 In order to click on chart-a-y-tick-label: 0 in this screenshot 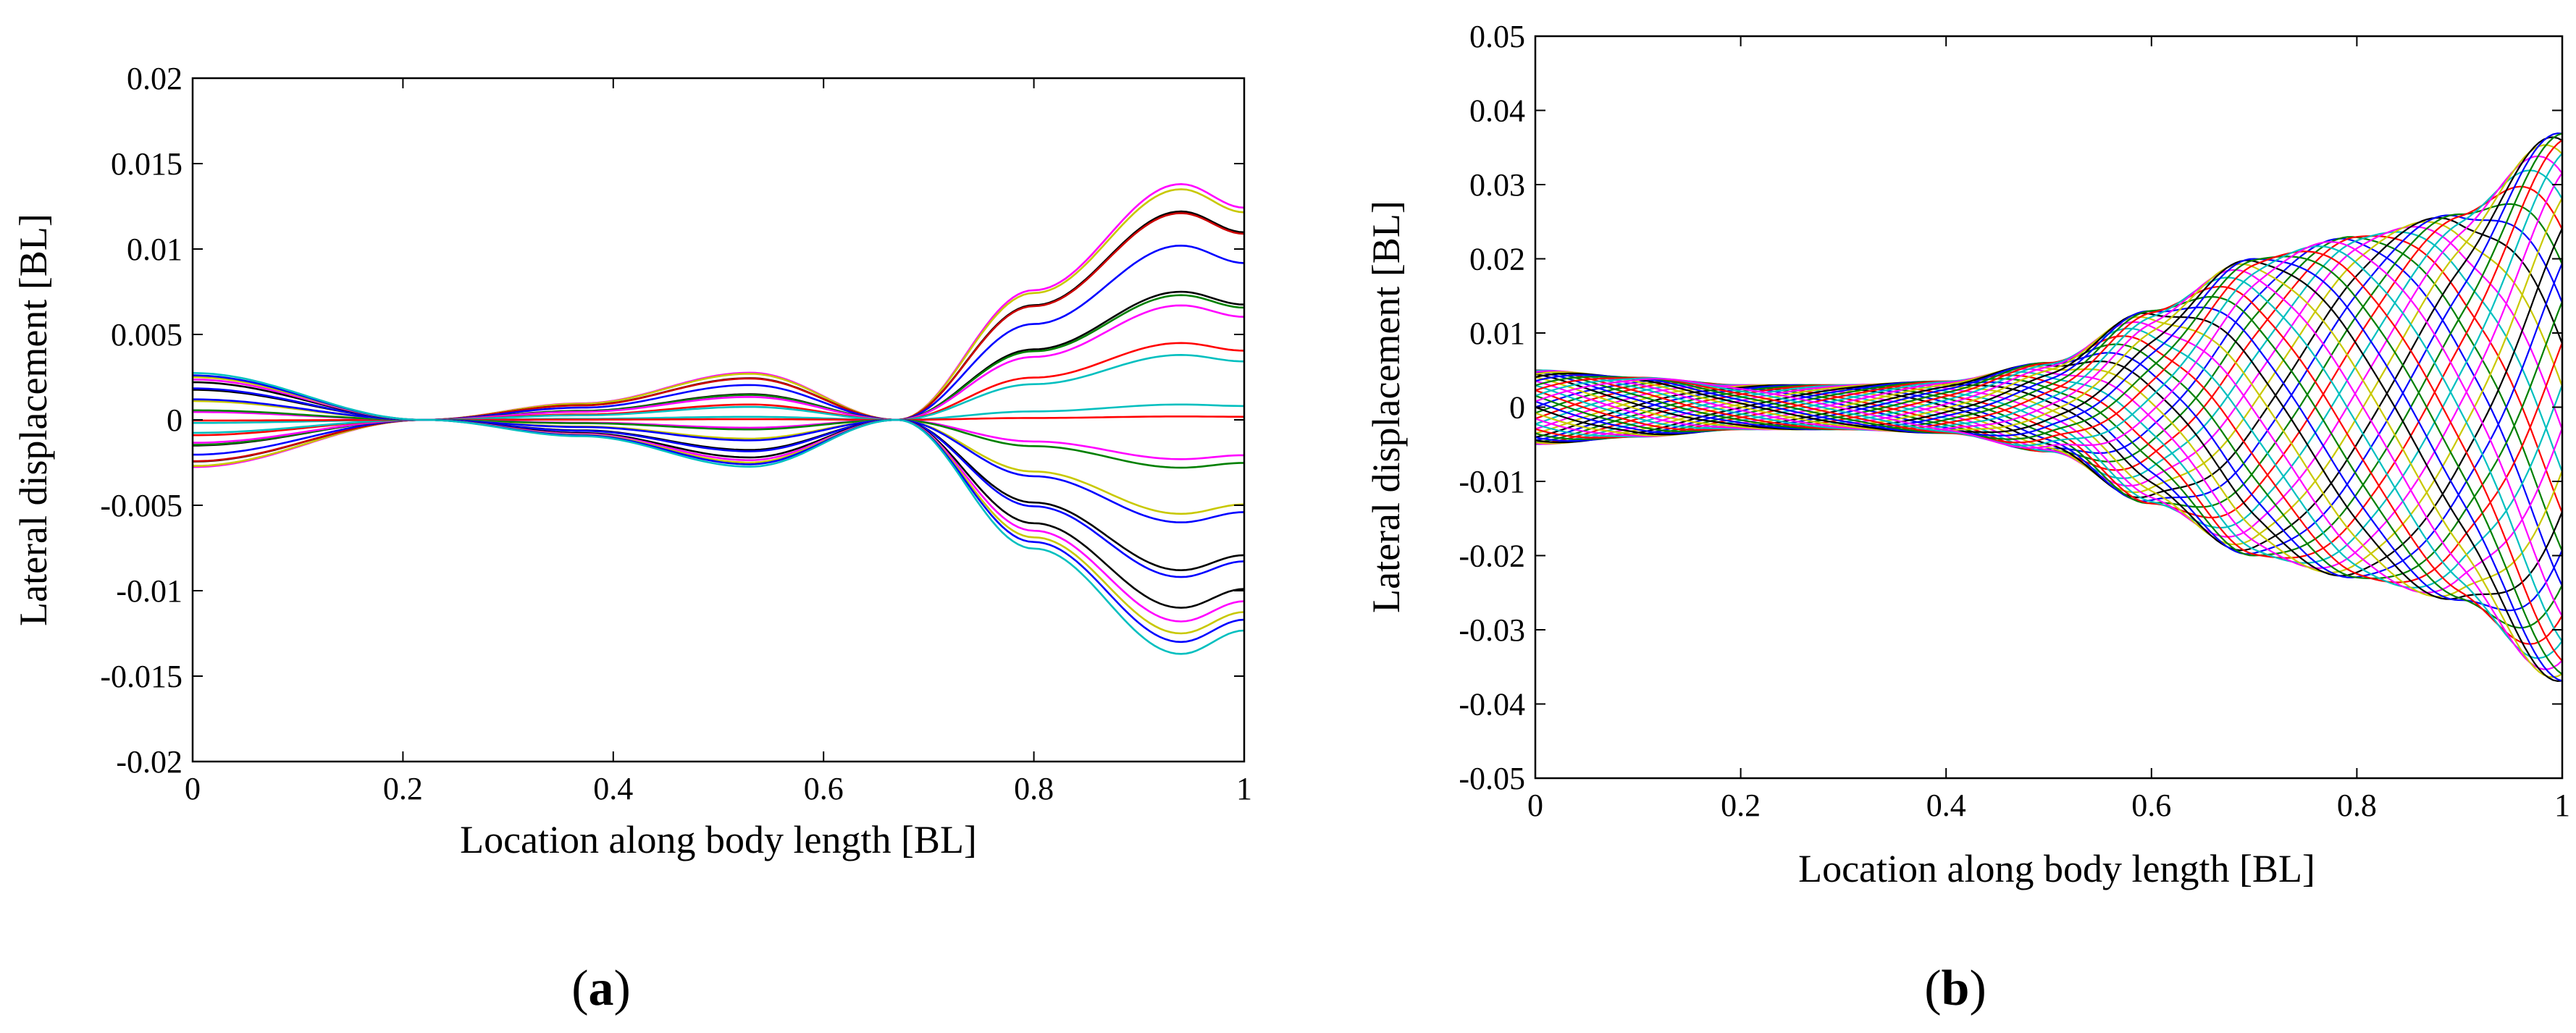, I will do `click(174, 420)`.